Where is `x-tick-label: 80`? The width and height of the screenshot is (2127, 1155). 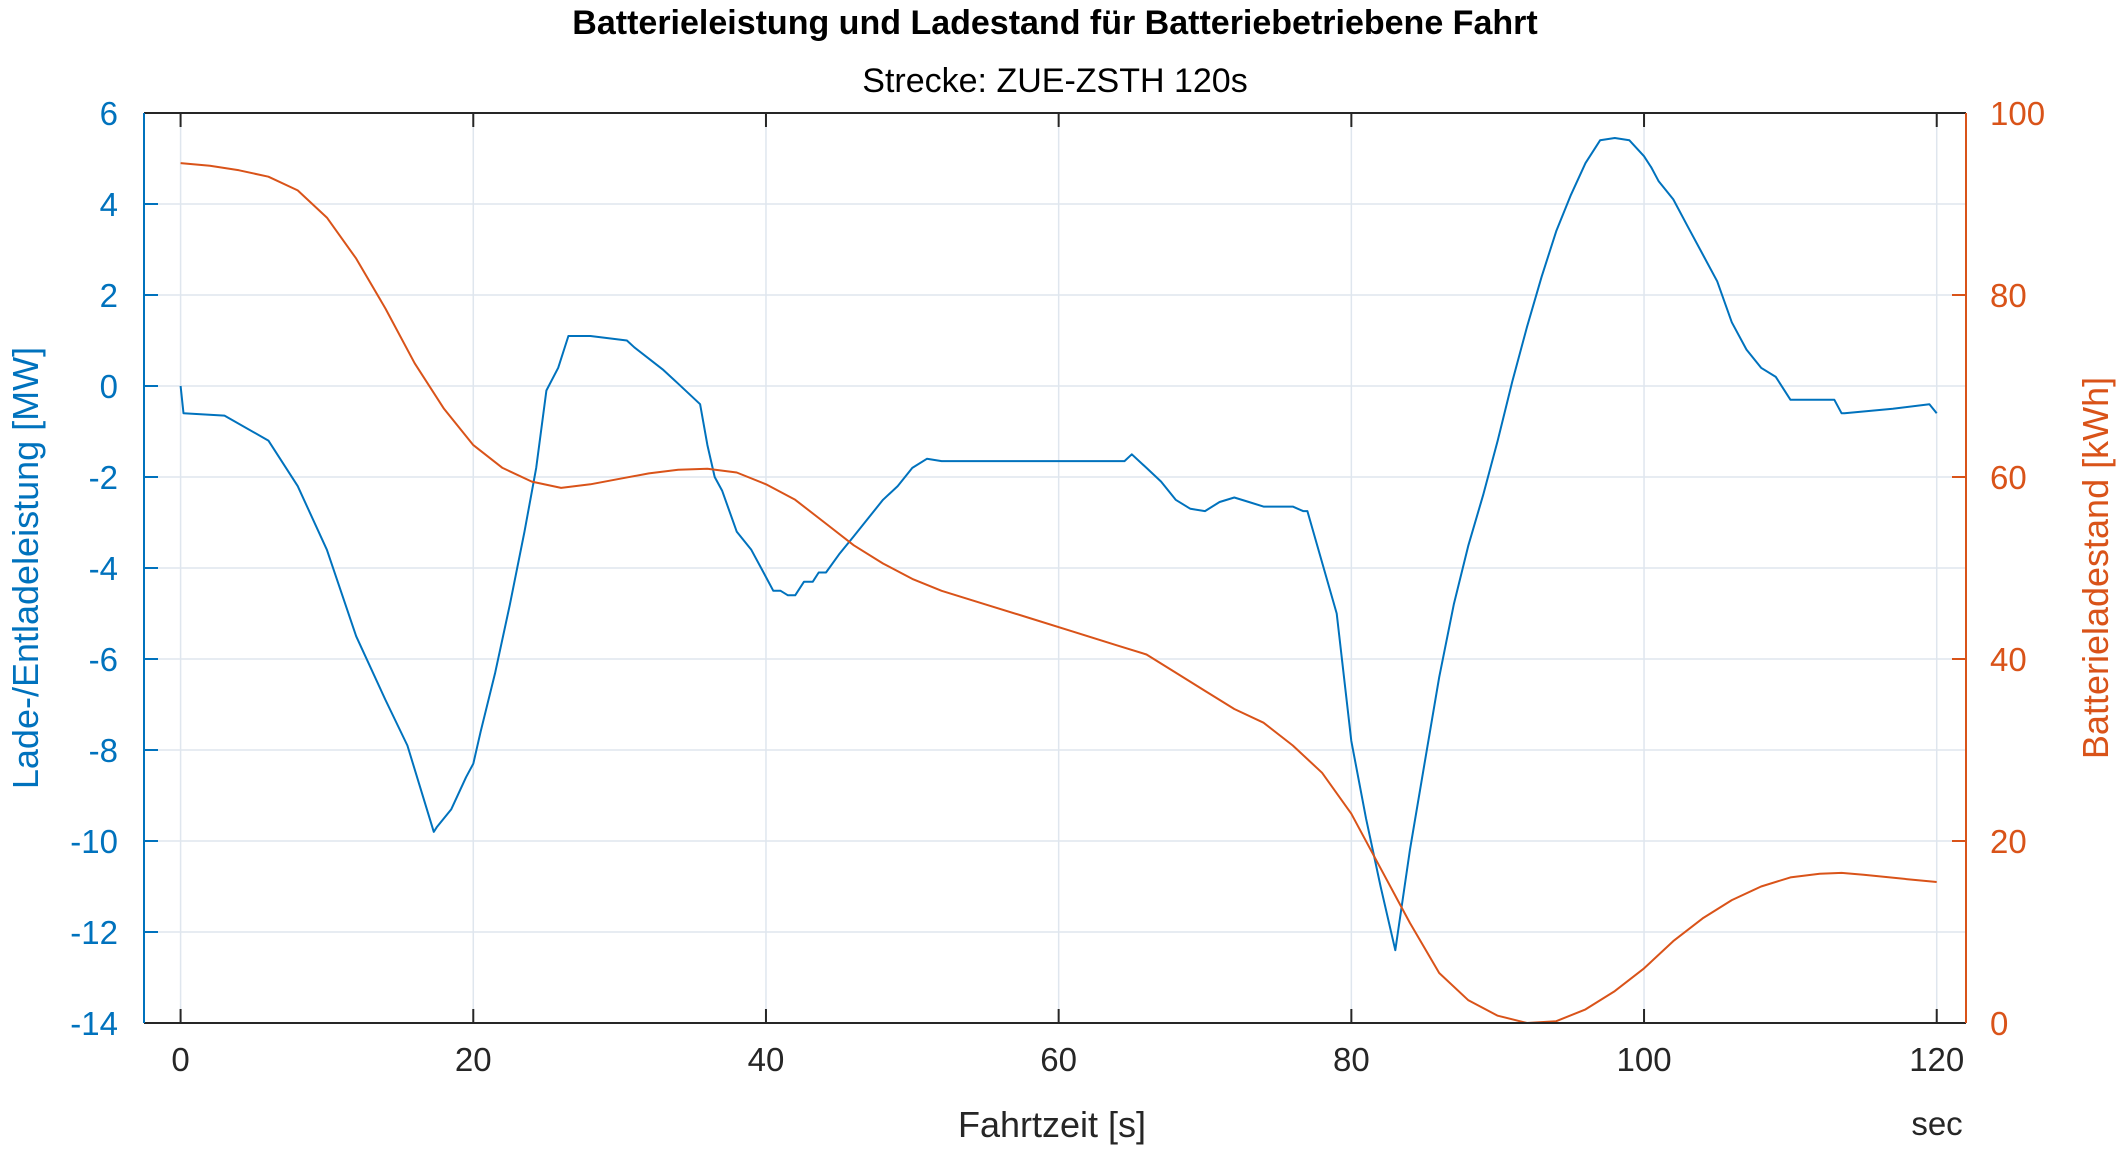 x-tick-label: 80 is located at coordinates (1351, 1059).